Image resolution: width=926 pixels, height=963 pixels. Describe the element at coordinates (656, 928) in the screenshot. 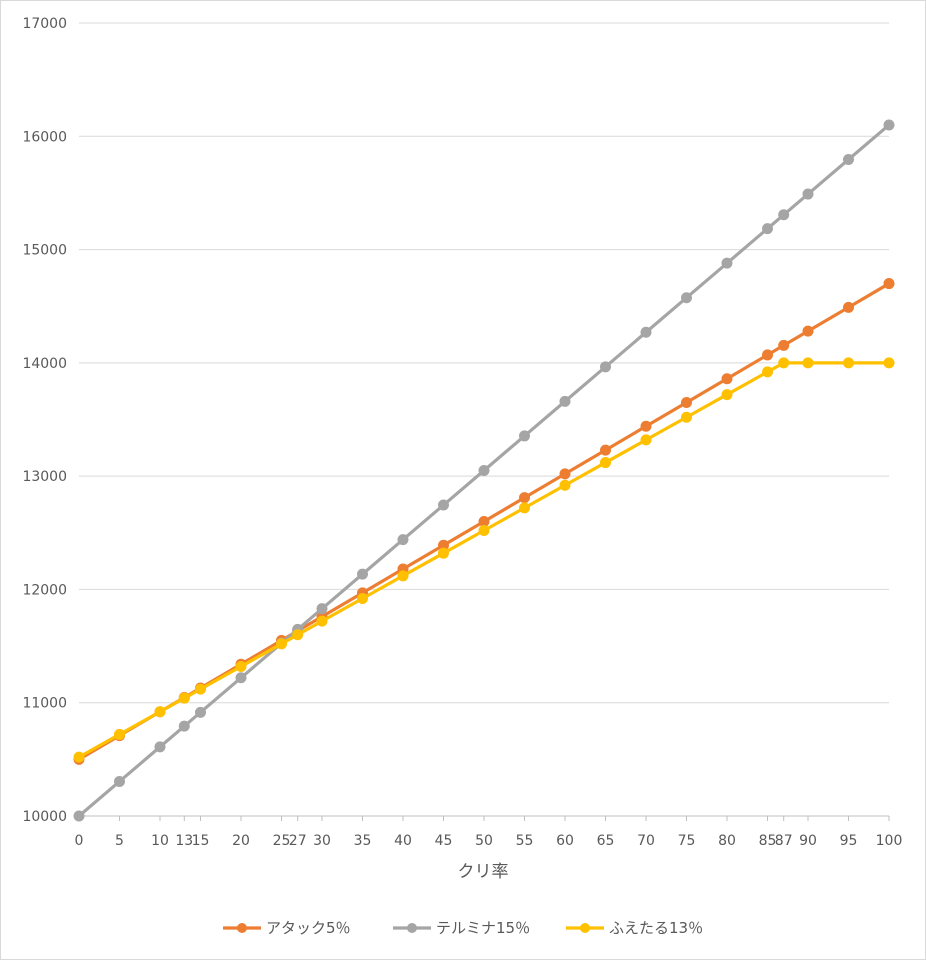

I see `legend-label: ふえたる13％` at that location.